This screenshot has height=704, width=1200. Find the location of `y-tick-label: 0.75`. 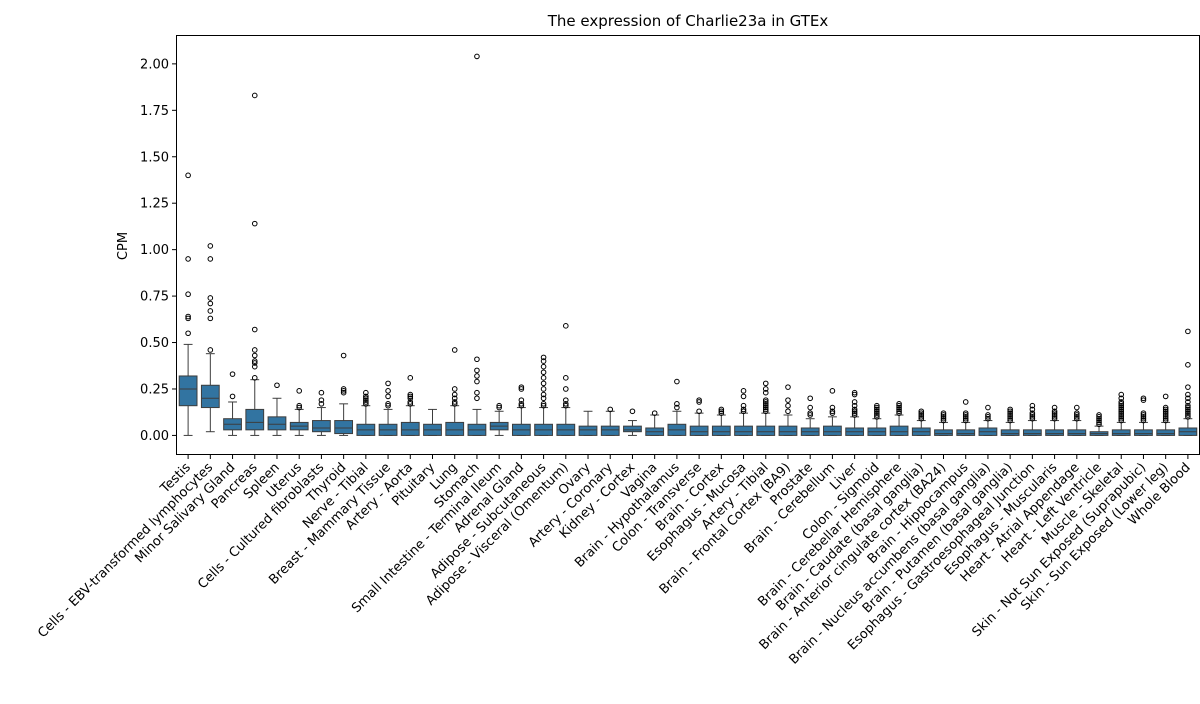

y-tick-label: 0.75 is located at coordinates (154, 297).